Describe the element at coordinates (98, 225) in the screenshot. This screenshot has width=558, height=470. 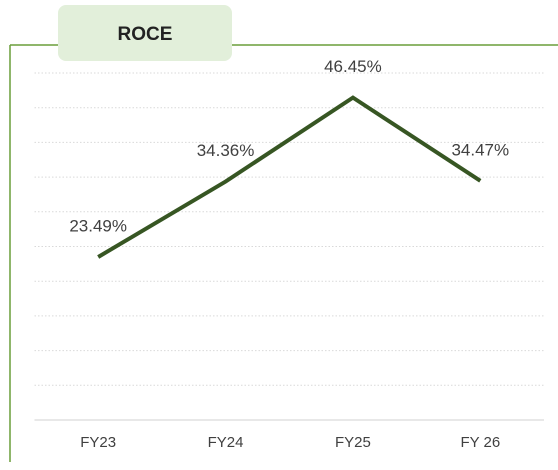
I see `data-label: 23.49%` at that location.